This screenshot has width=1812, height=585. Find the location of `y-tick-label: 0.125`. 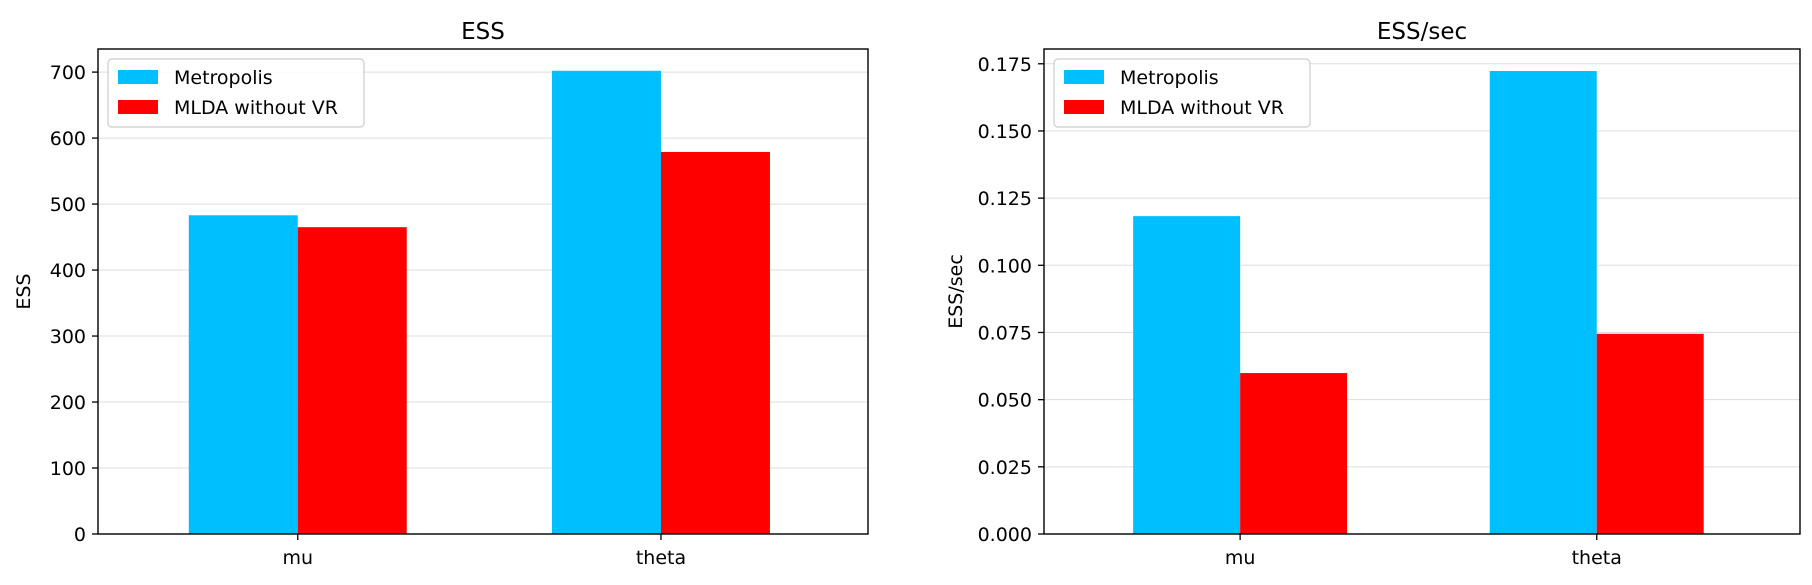

y-tick-label: 0.125 is located at coordinates (1005, 199).